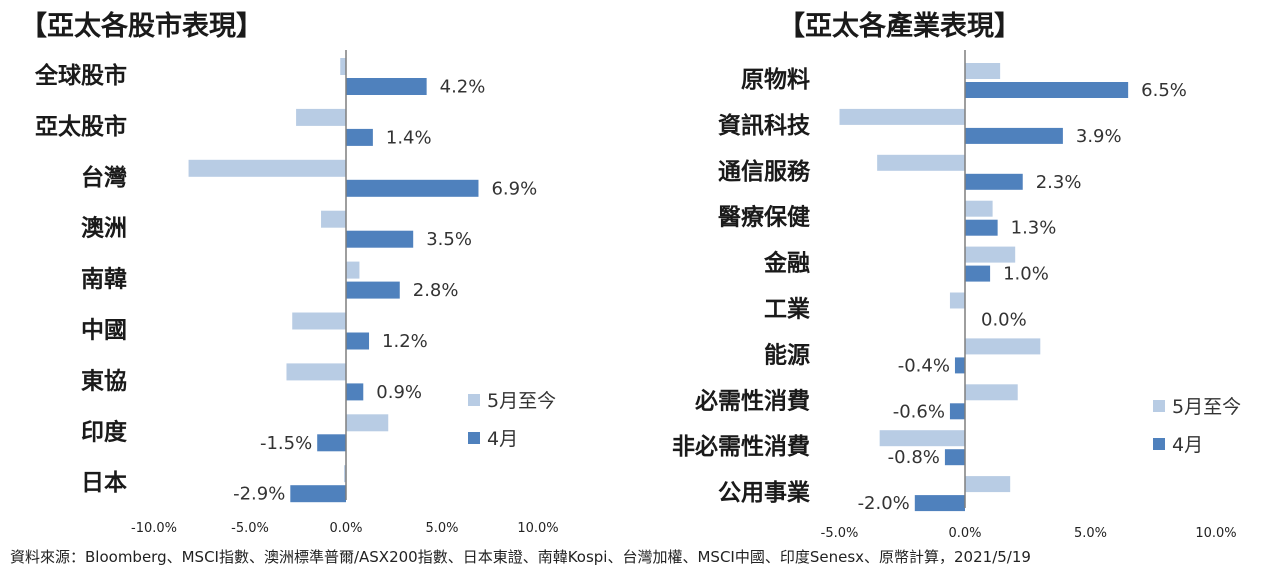  Describe the element at coordinates (1090, 533) in the screenshot. I see `sectors-x-tick-label: 5.0%` at that location.